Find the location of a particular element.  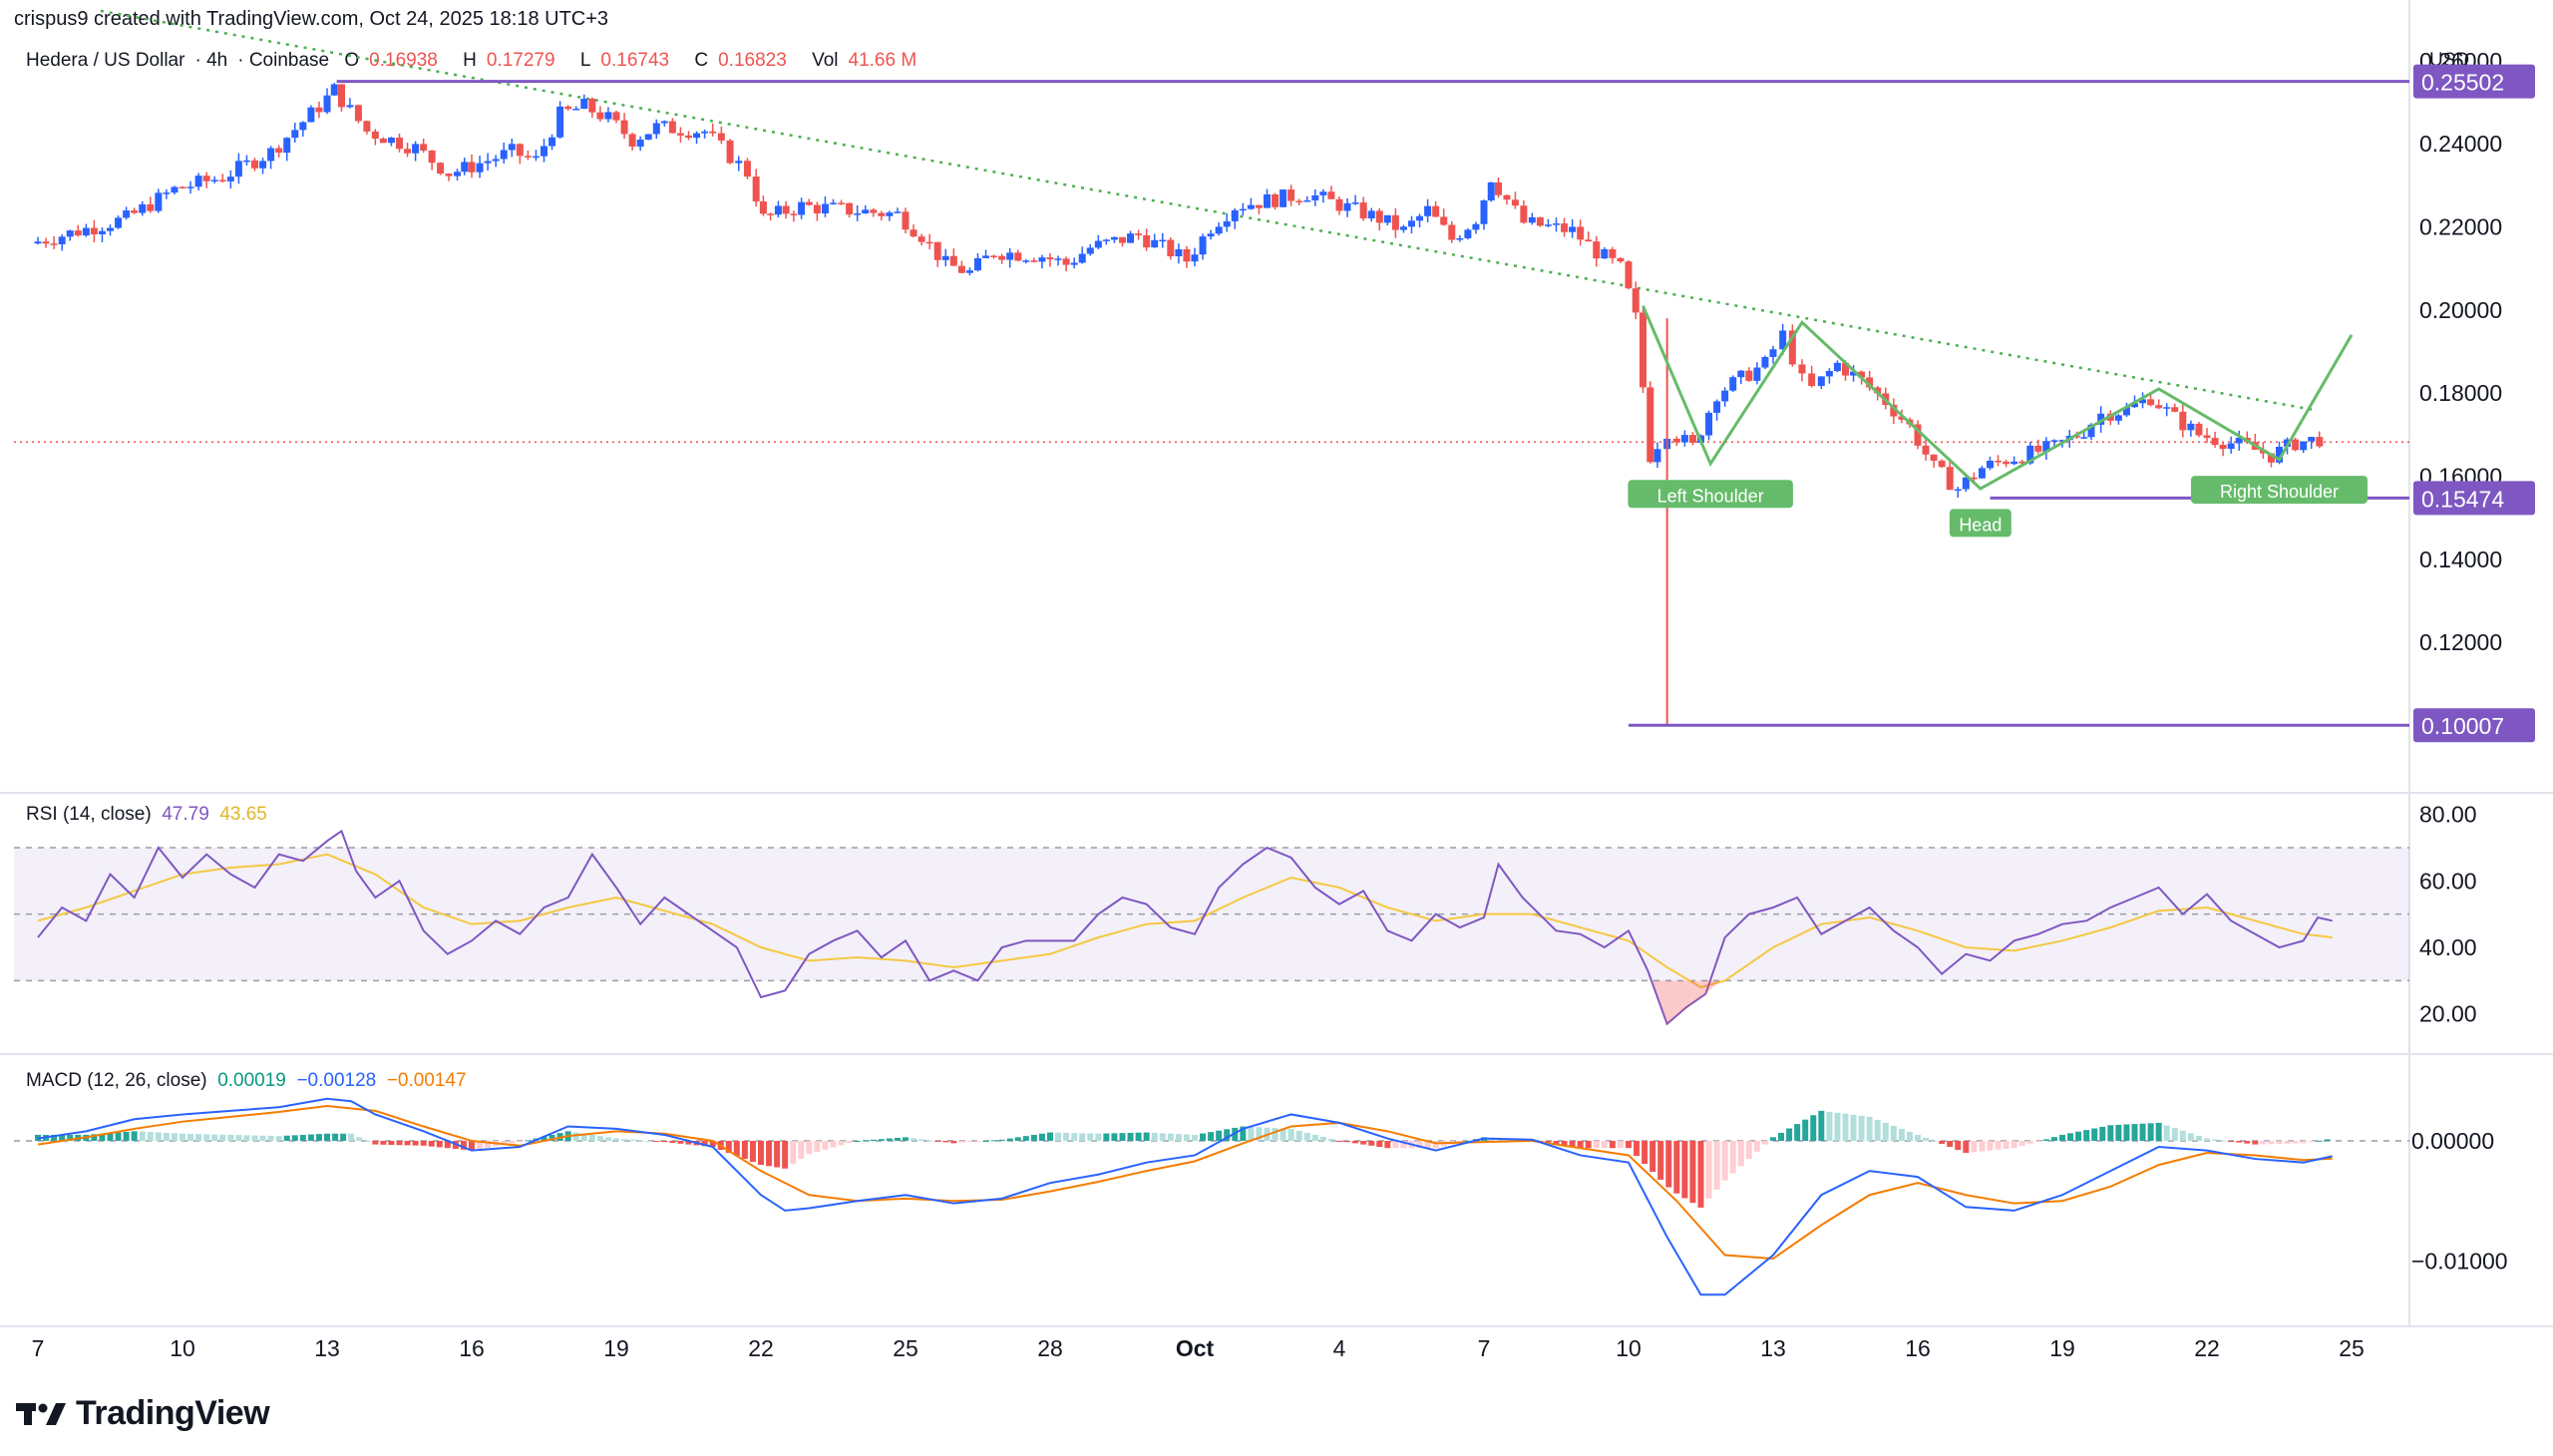

macd-title: MACD (12, 26, close) is located at coordinates (117, 1080).